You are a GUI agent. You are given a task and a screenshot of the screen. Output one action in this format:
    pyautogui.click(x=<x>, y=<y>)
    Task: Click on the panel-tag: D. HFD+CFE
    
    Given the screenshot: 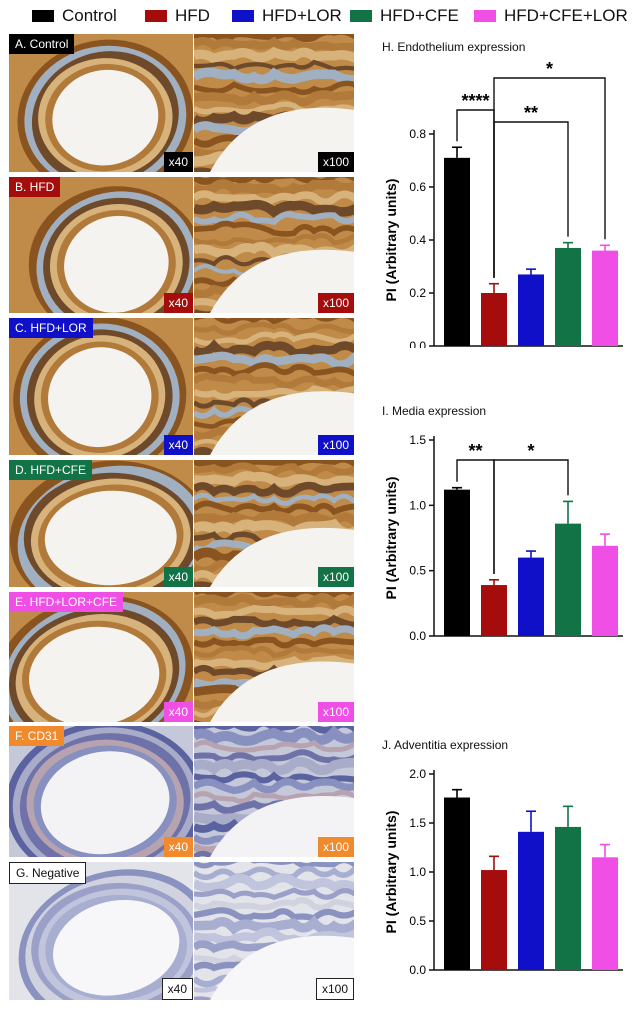 What is the action you would take?
    pyautogui.click(x=51, y=470)
    